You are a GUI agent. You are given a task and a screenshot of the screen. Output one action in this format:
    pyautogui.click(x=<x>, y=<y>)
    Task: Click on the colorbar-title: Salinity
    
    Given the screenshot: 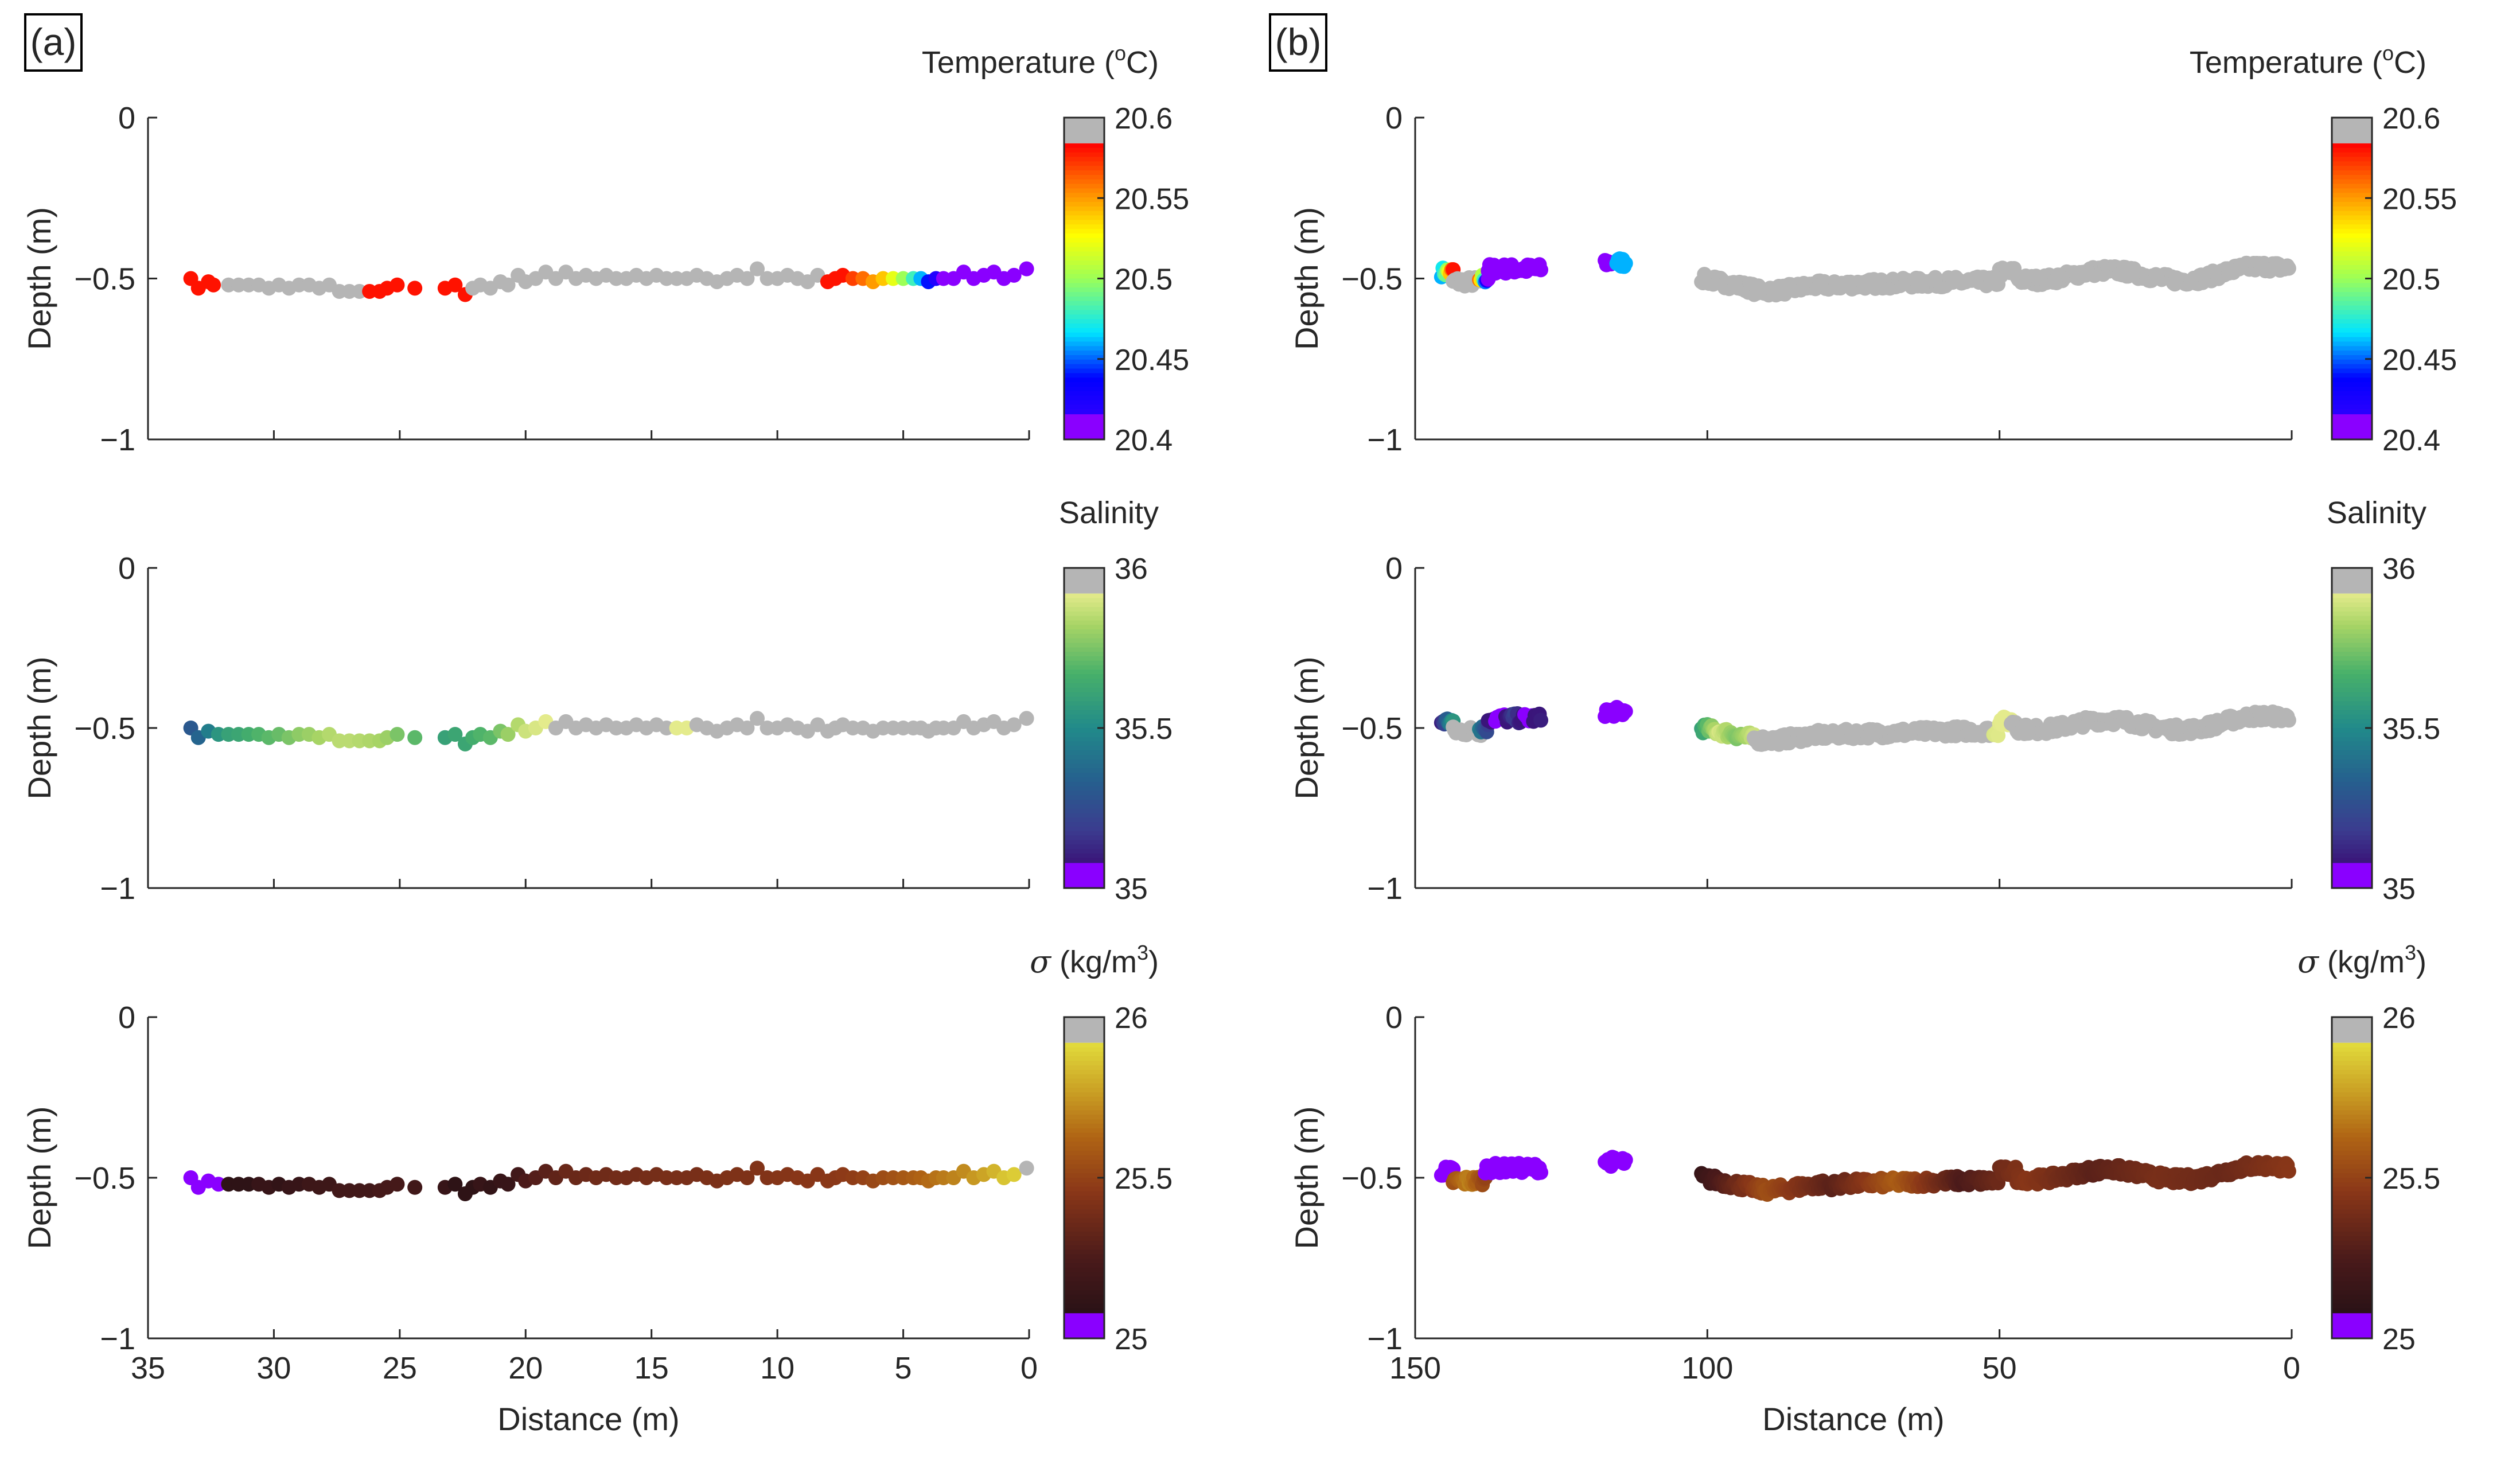 What is the action you would take?
    pyautogui.click(x=1109, y=513)
    